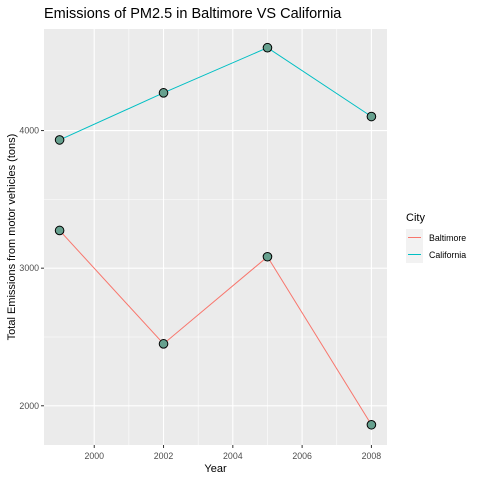 Image resolution: width=480 pixels, height=480 pixels. Describe the element at coordinates (447, 255) in the screenshot. I see `legend-label-california: California` at that location.